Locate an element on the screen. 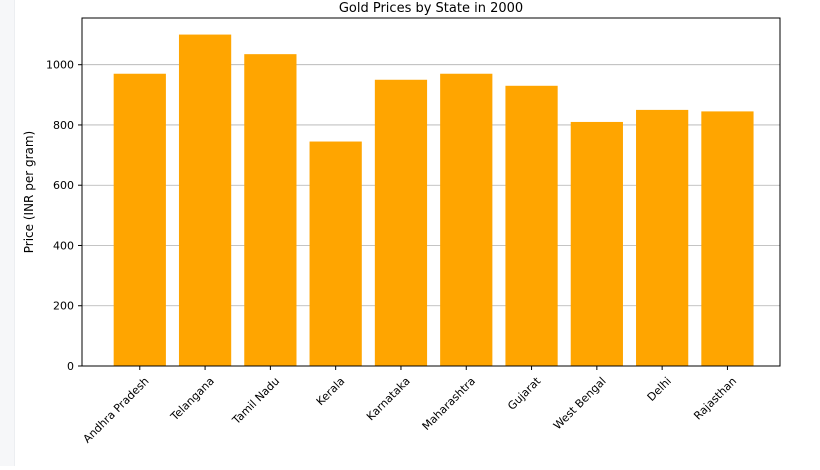 This screenshot has height=470, width=820. y-tick-label: 1000 is located at coordinates (60, 65).